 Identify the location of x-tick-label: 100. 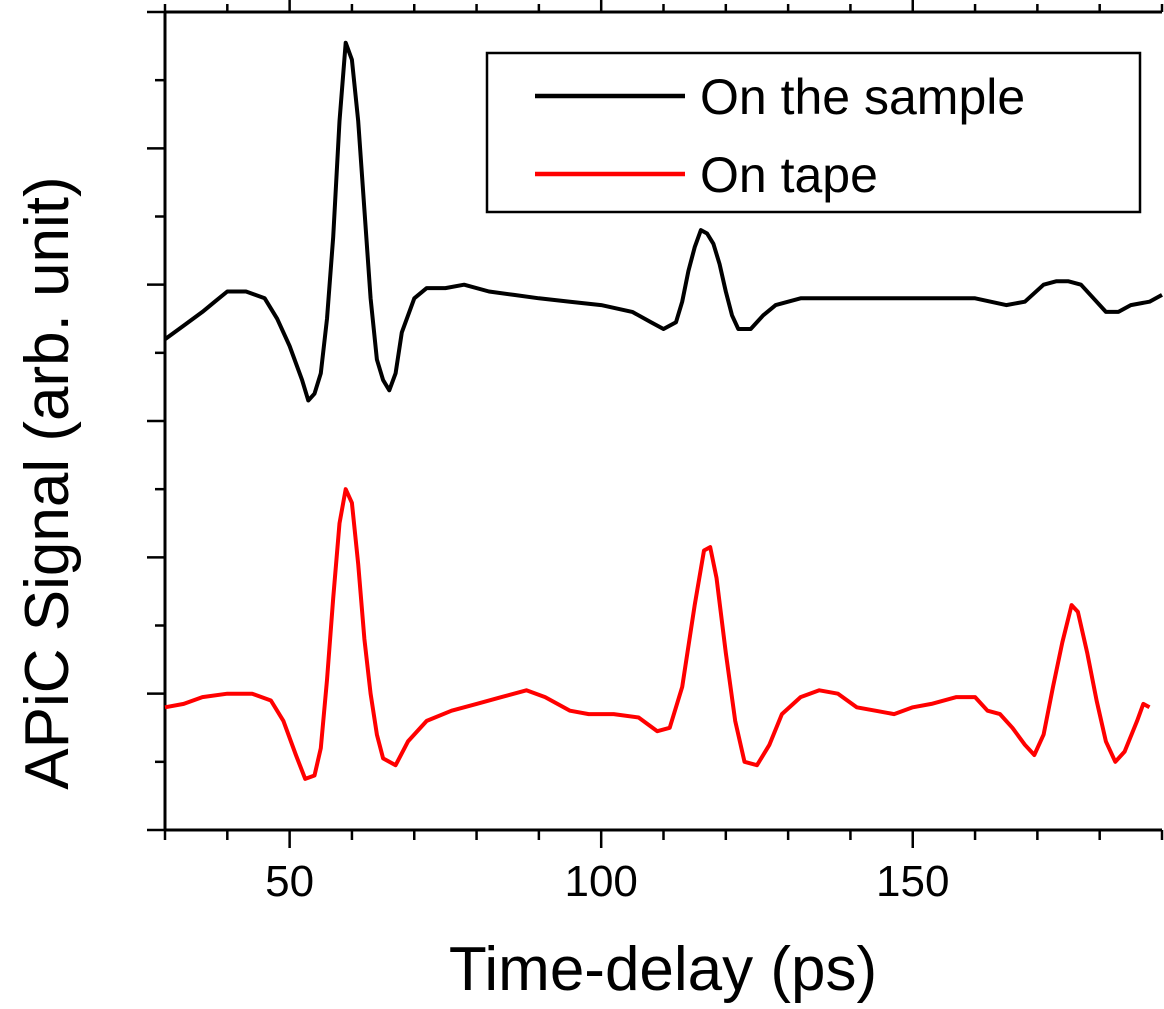
(600, 881).